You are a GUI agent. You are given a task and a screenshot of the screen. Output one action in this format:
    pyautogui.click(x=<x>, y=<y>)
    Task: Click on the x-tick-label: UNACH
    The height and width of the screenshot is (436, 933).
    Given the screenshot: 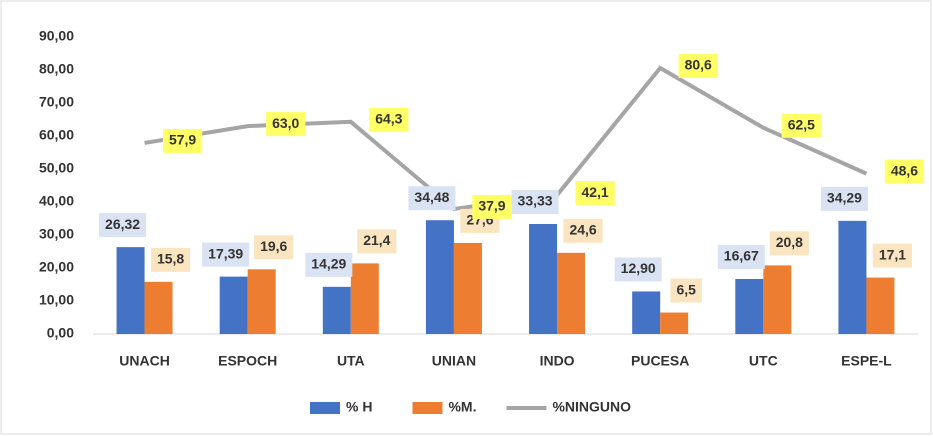 What is the action you would take?
    pyautogui.click(x=144, y=361)
    